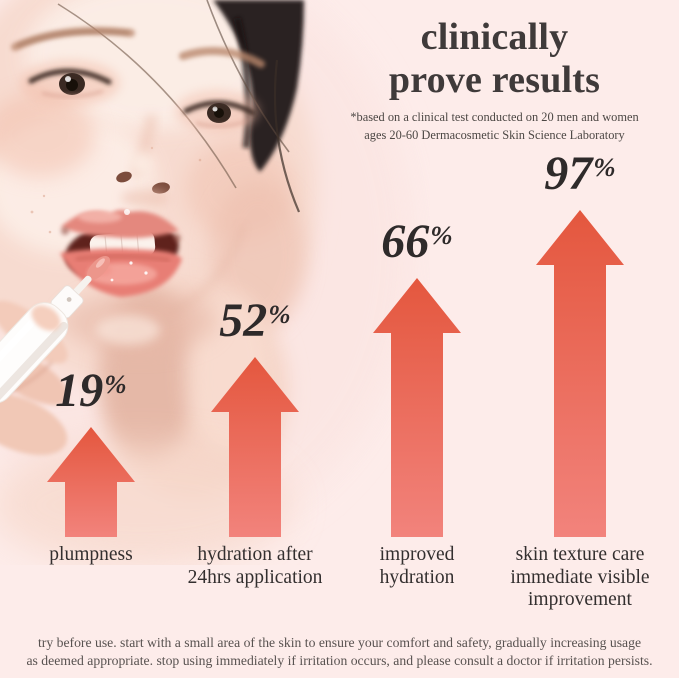 Image resolution: width=679 pixels, height=678 pixels. What do you see at coordinates (417, 241) in the screenshot?
I see `percent-label: 66%` at bounding box center [417, 241].